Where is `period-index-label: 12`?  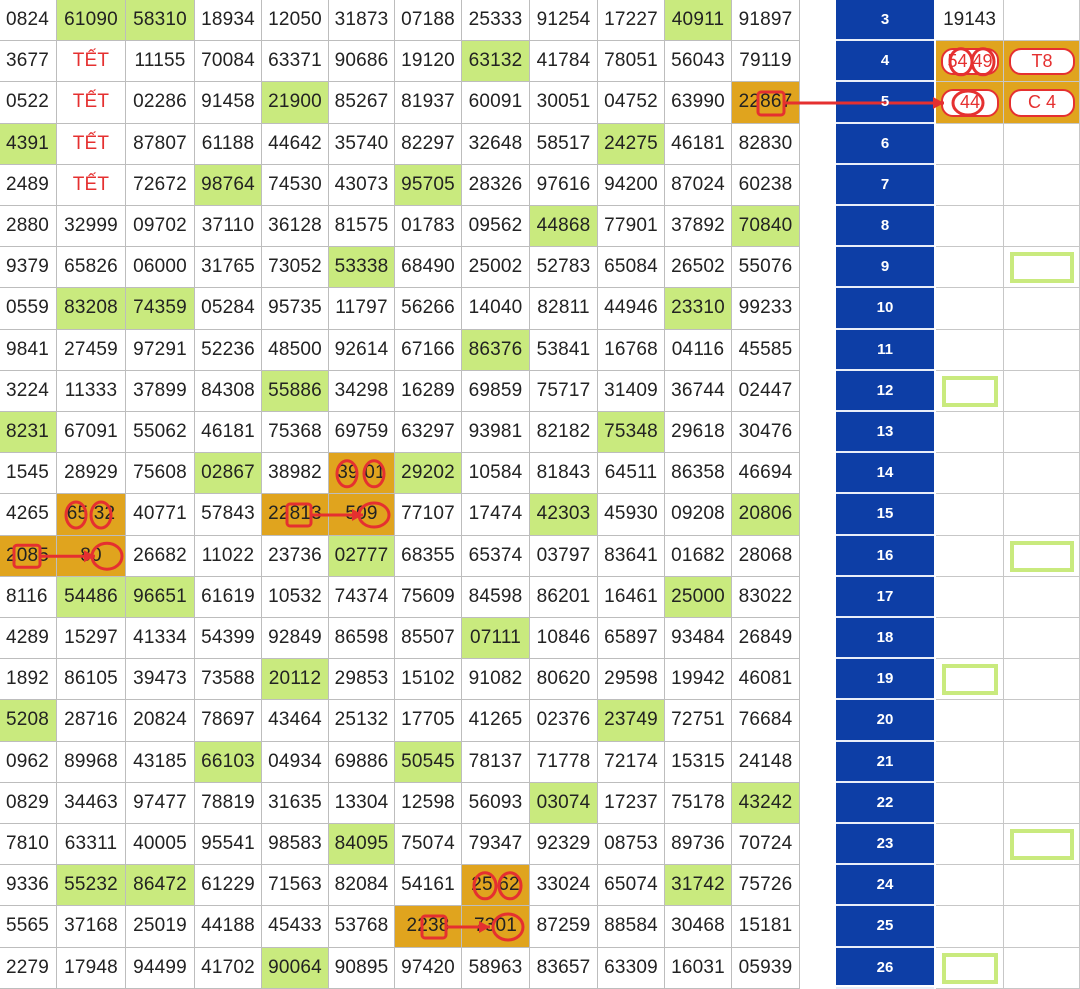 period-index-label: 12 is located at coordinates (885, 391).